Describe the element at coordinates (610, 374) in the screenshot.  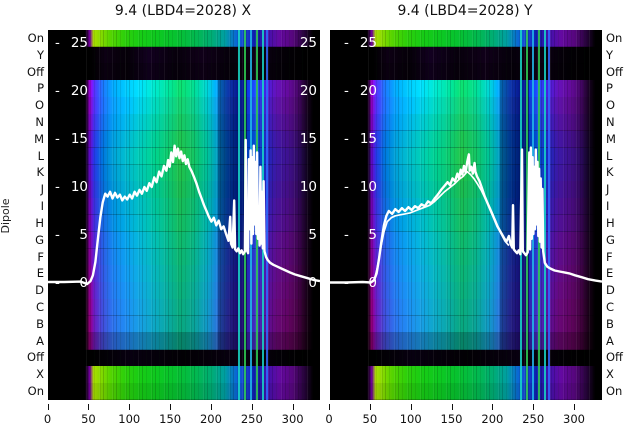
I see `dipole-label-right-x-20: X` at that location.